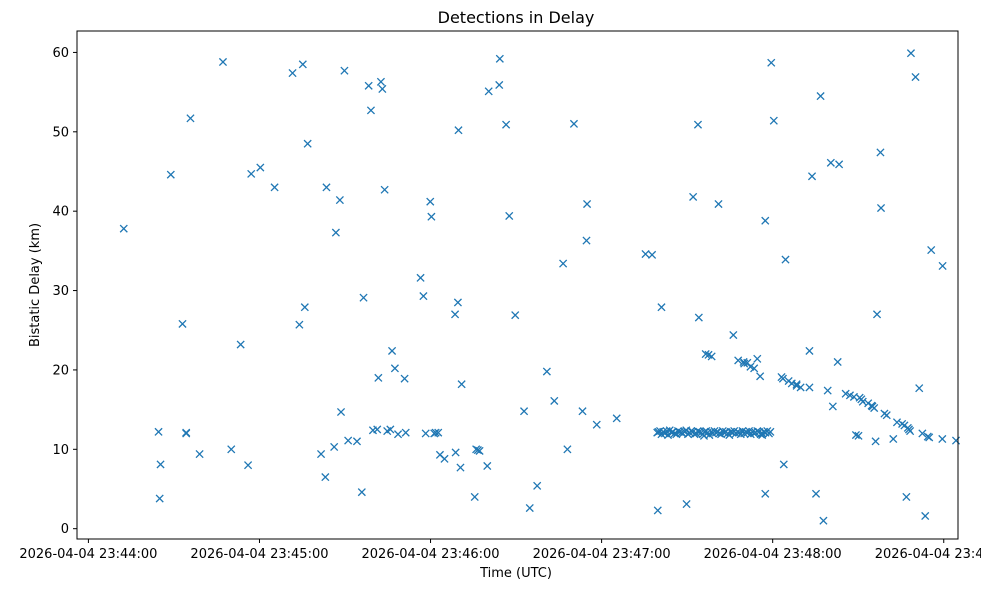 Image resolution: width=981 pixels, height=590 pixels. Describe the element at coordinates (60, 370) in the screenshot. I see `y-tick-label: 20` at that location.